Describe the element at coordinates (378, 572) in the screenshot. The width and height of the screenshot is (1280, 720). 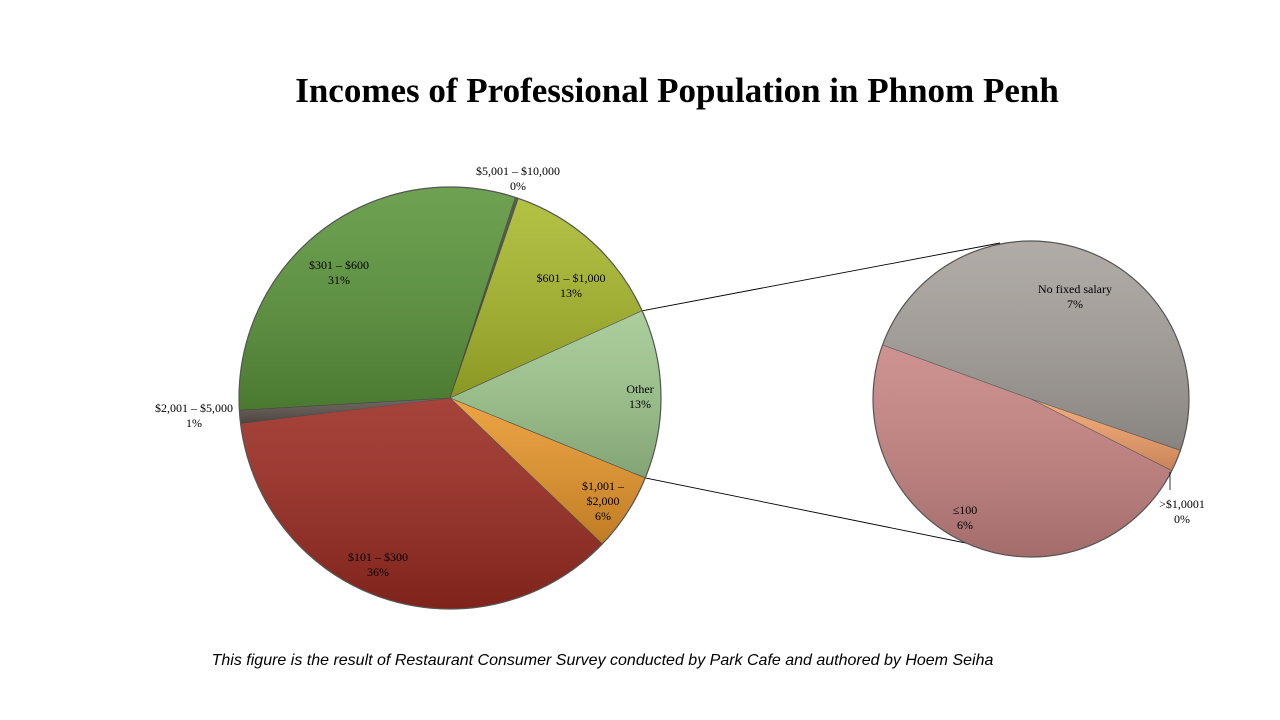
I see `label-101-300-percent: 36%` at that location.